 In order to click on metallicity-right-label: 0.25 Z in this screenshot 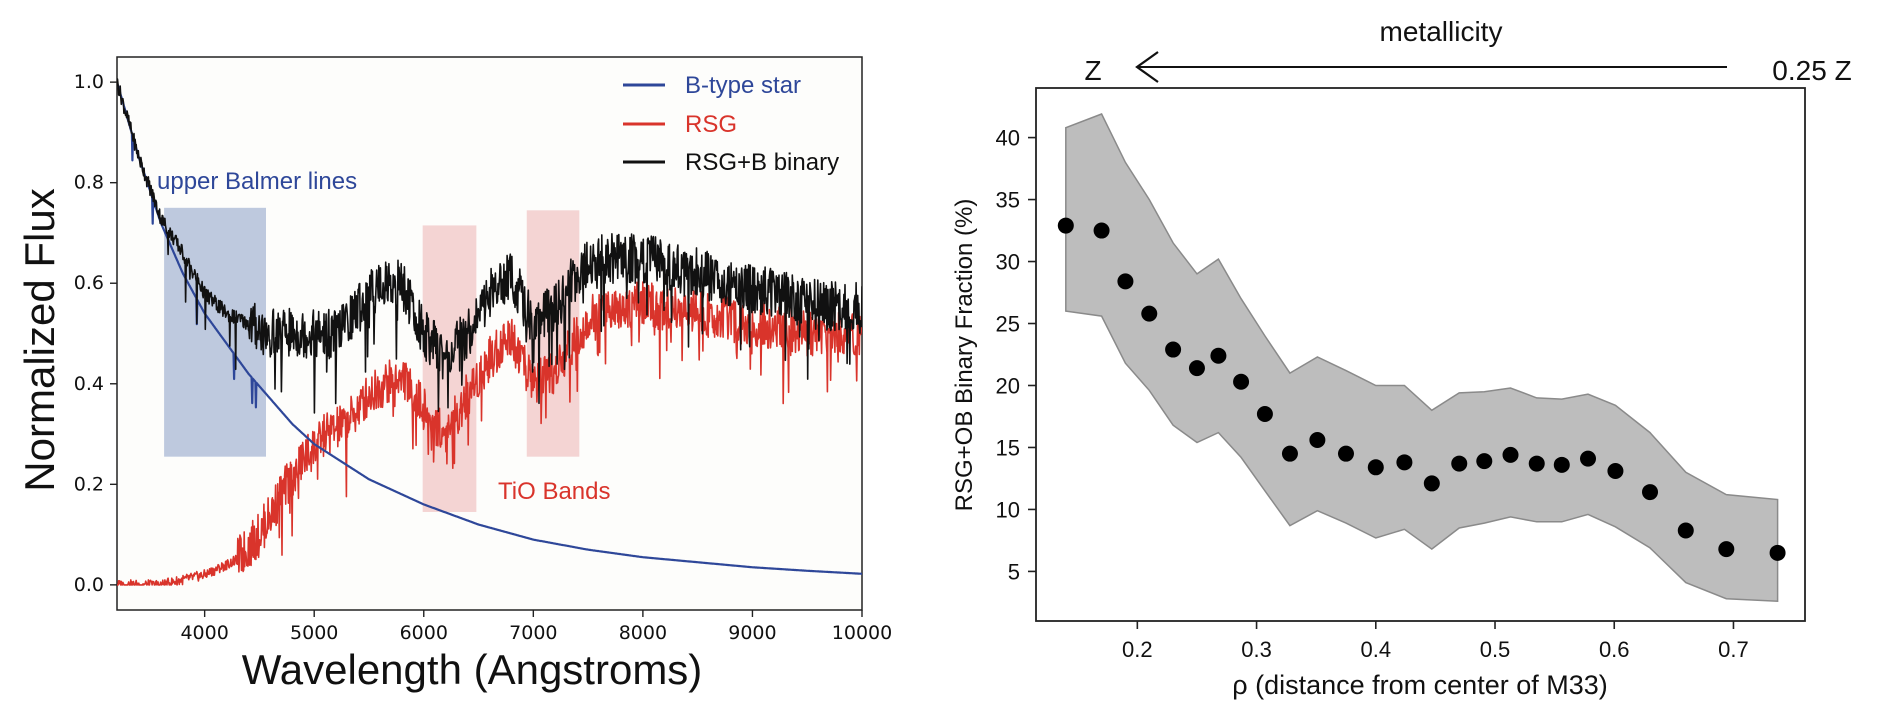, I will do `click(1811, 70)`.